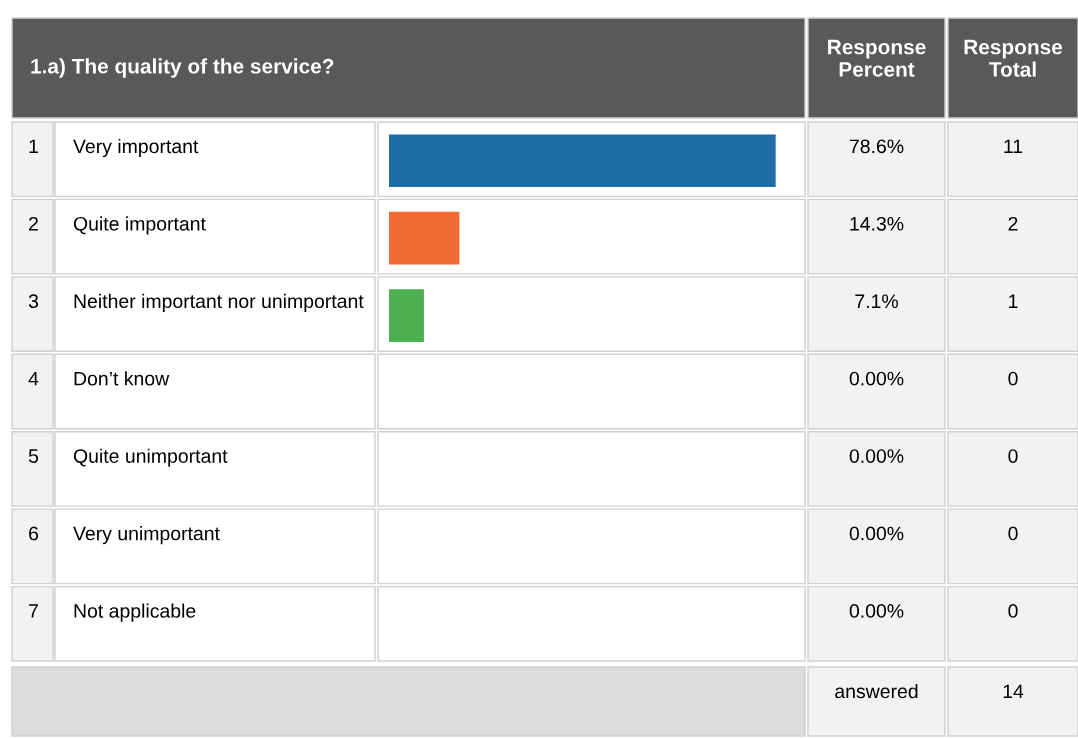  I want to click on y-tick-label: Don’t know, so click(122, 378).